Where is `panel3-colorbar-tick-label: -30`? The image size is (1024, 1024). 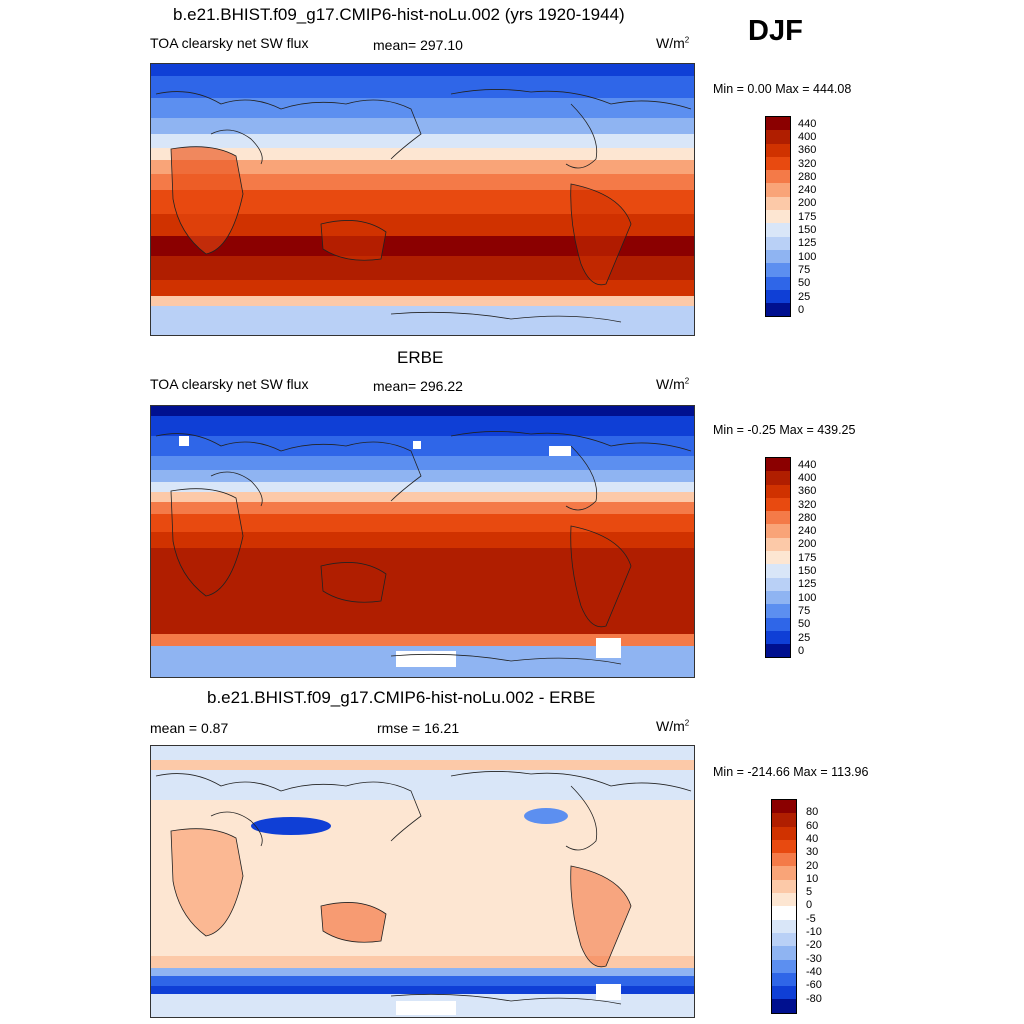 panel3-colorbar-tick-label: -30 is located at coordinates (814, 958).